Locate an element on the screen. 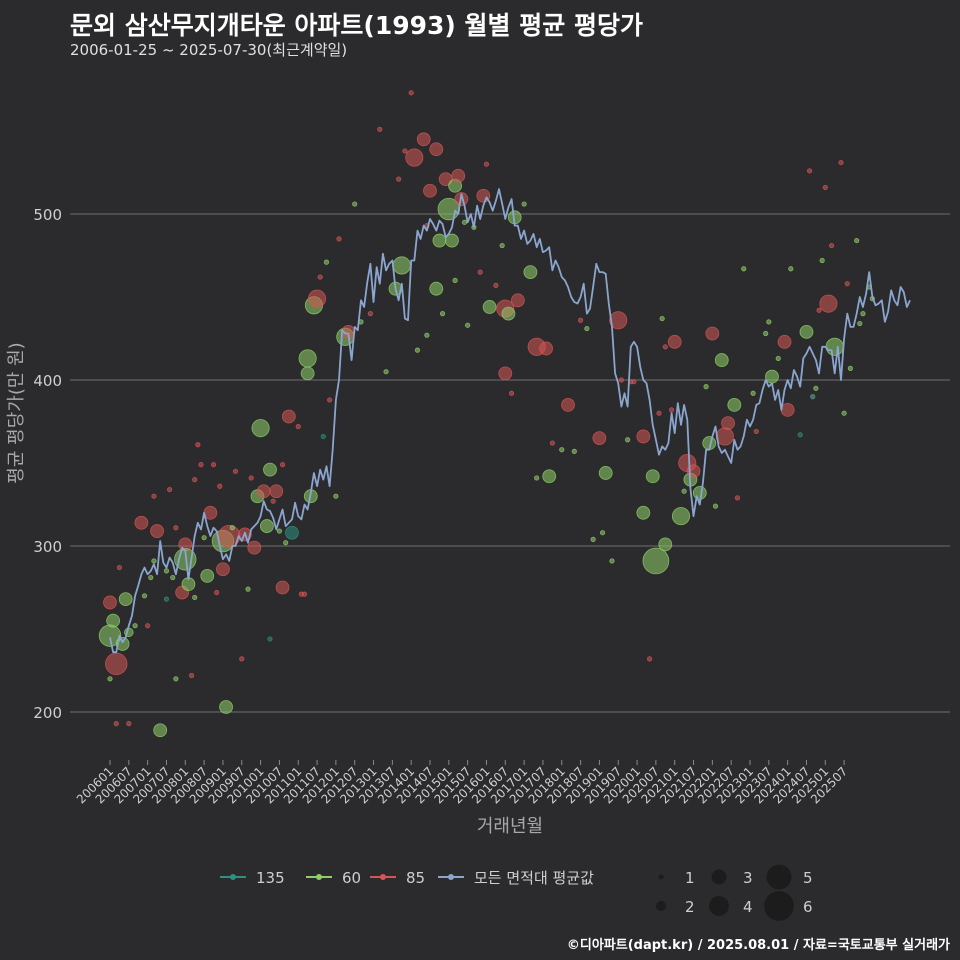 This screenshot has height=960, width=960. y-tick-500: 500 is located at coordinates (47, 215).